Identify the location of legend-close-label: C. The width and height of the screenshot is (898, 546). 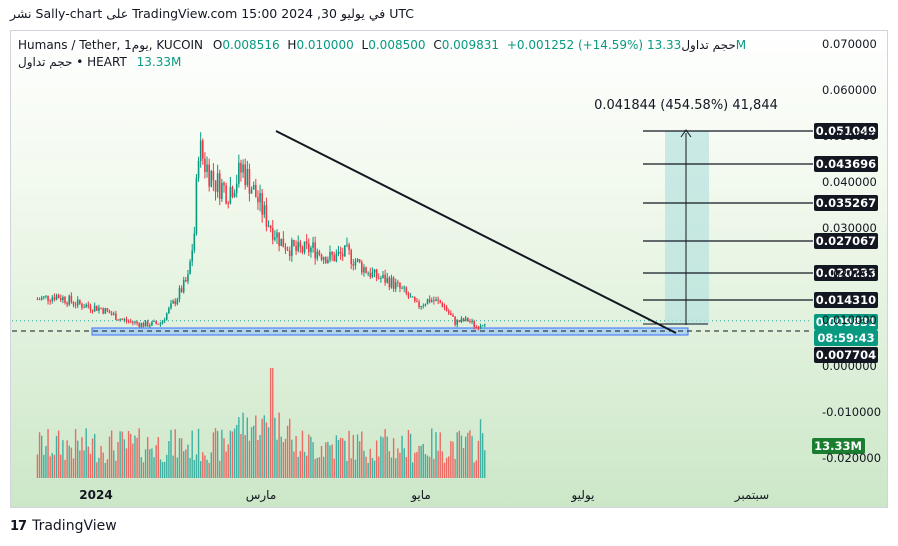
(437, 45).